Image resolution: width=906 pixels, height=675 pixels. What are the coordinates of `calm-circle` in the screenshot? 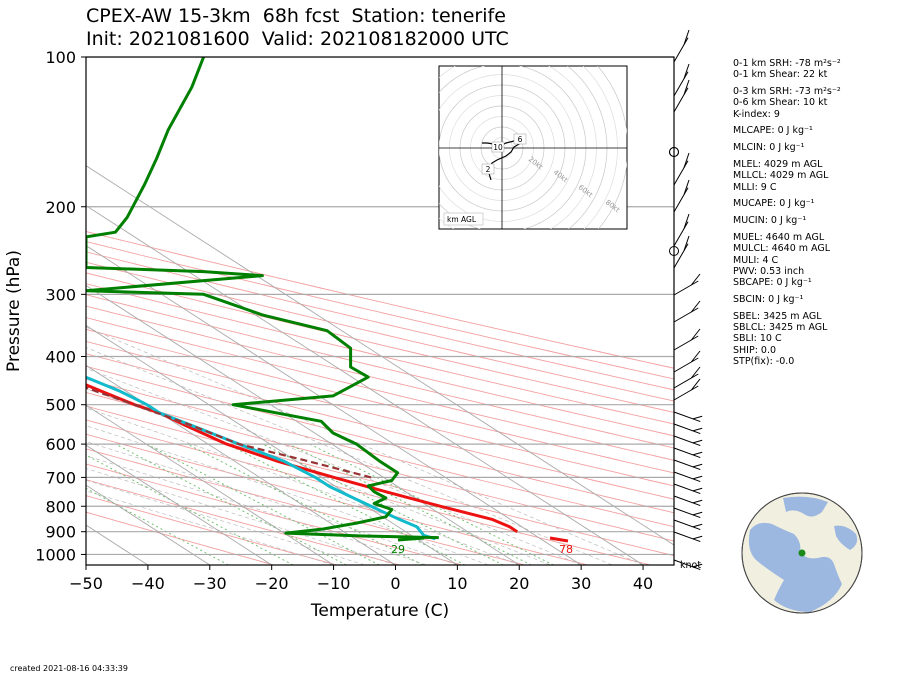 It's located at (674, 251).